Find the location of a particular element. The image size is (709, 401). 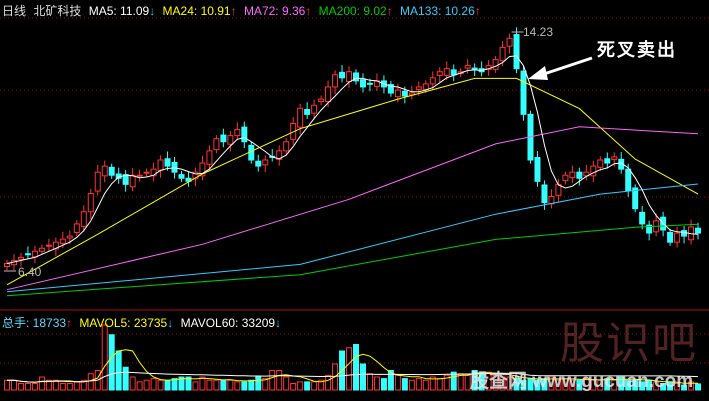

ma200-value: MA200: 9.02 is located at coordinates (352, 11).